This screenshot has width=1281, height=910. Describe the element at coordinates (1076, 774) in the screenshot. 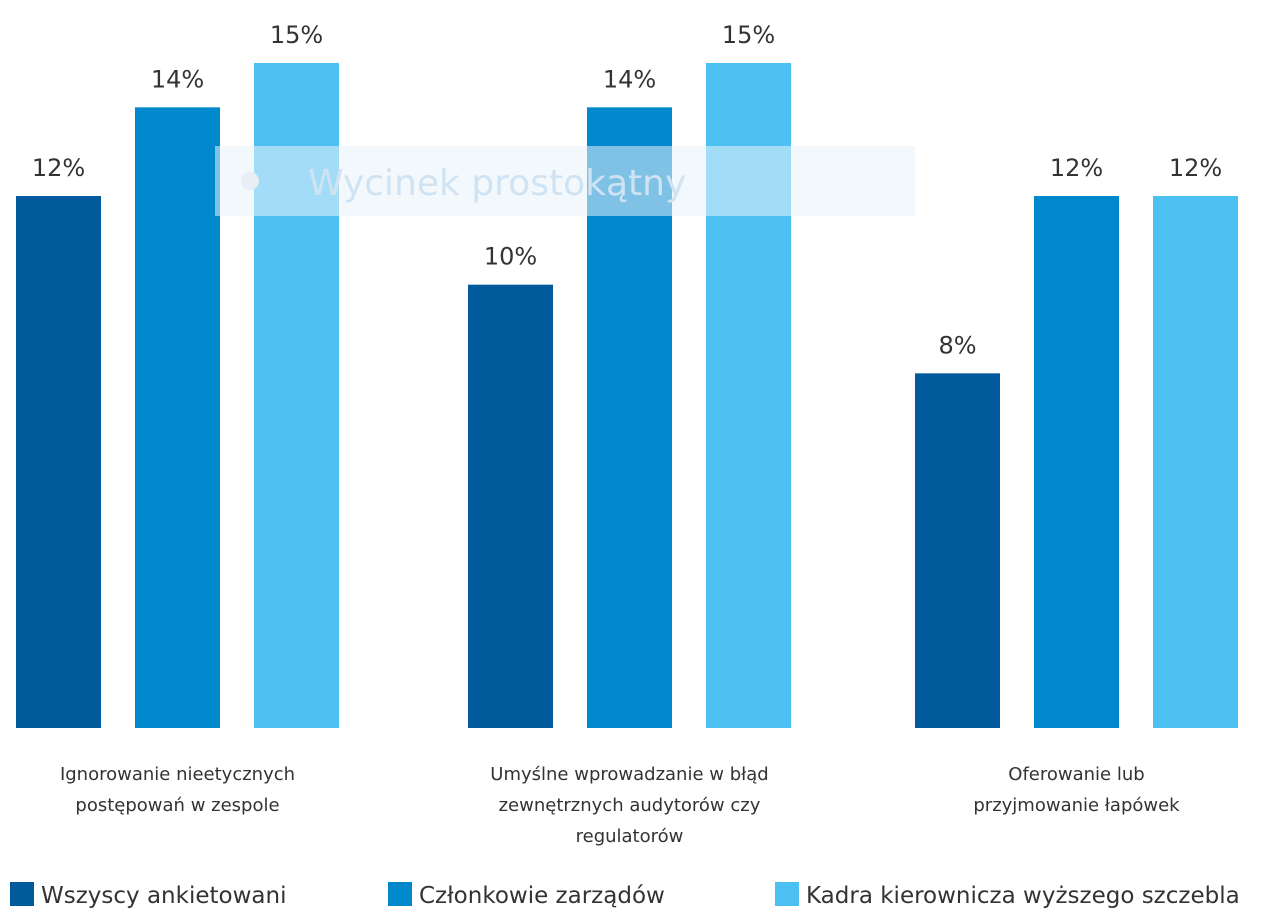

I see `category-label-3-line-1: Oferowanie lub` at that location.